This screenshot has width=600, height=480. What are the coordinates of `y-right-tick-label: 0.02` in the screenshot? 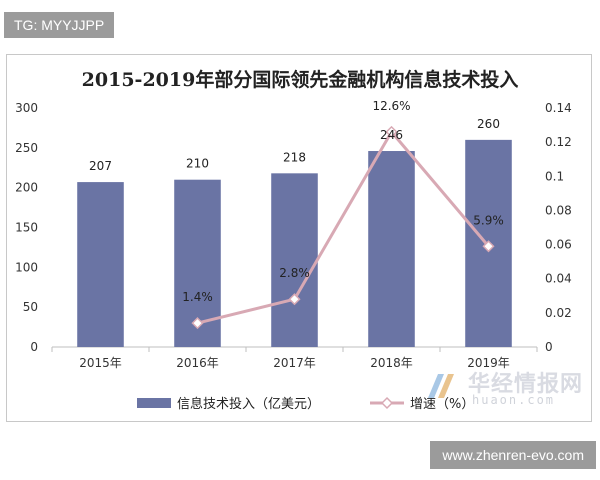 It's located at (558, 313).